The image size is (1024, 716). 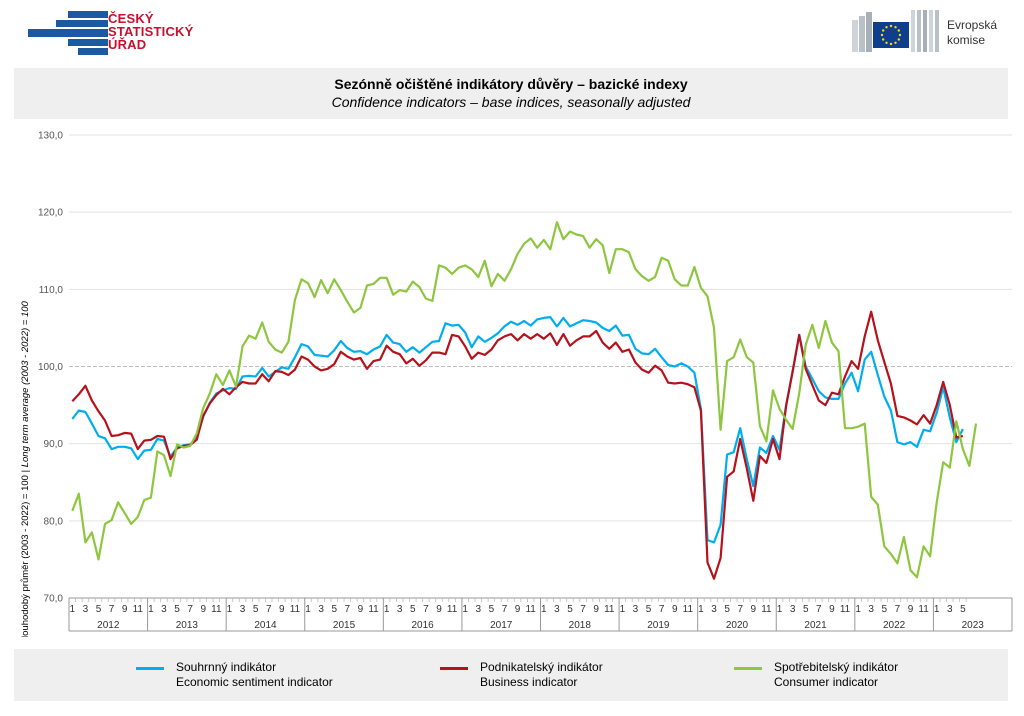 What do you see at coordinates (54, 521) in the screenshot?
I see `y-tick-label: 80,0` at bounding box center [54, 521].